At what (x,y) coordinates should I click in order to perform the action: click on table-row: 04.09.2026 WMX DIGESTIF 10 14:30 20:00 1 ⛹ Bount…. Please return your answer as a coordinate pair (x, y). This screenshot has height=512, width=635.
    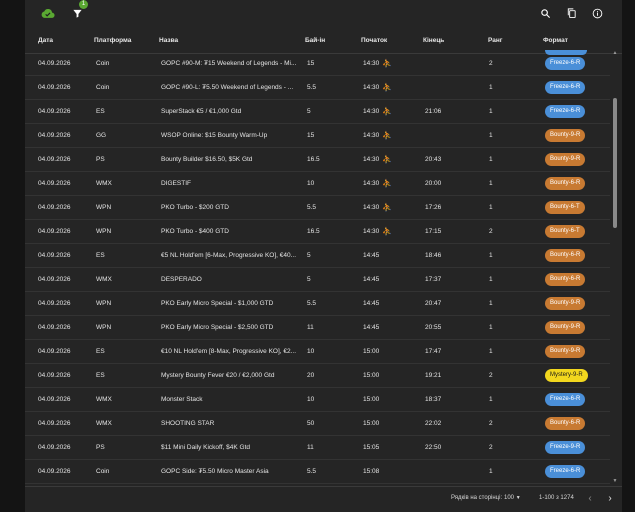
    Looking at the image, I should click on (317, 184).